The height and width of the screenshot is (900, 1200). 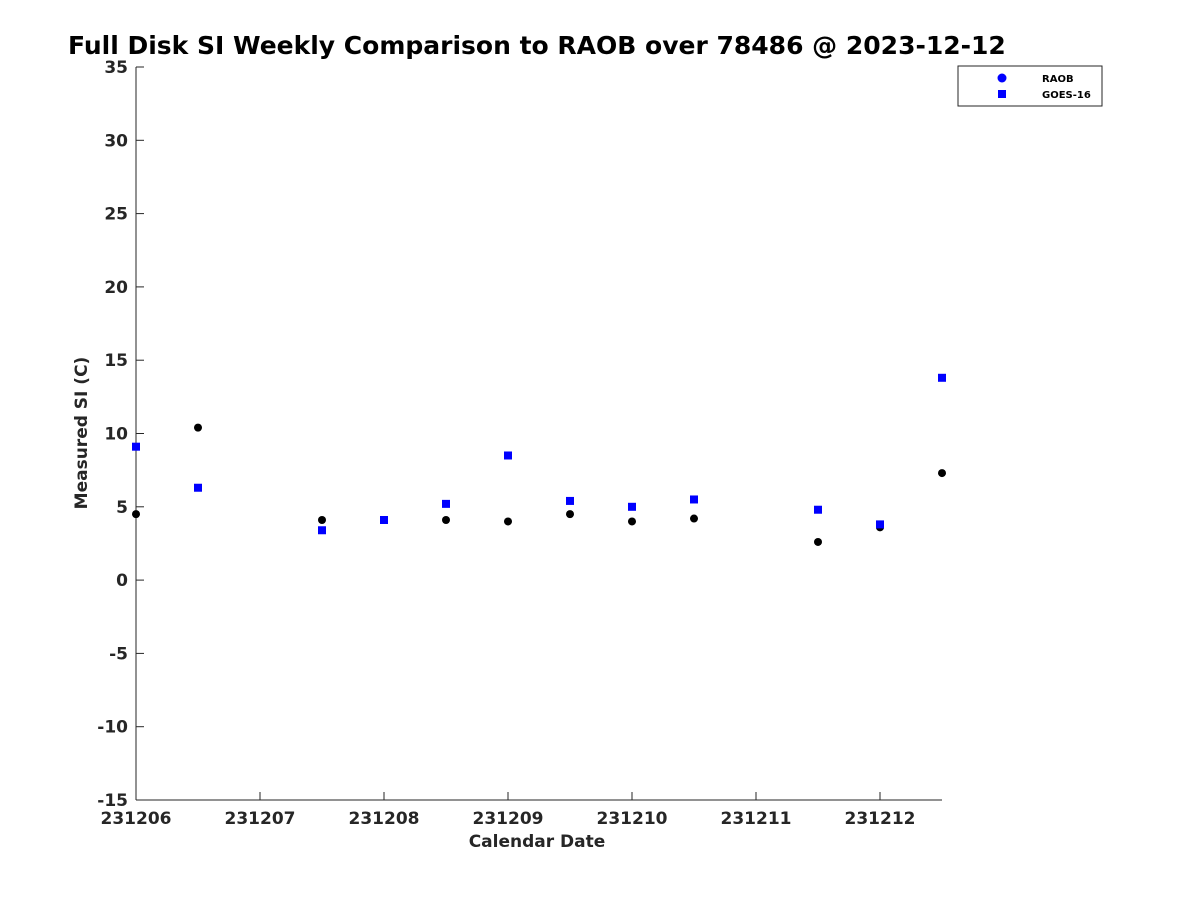 I want to click on legend: RAOB GOES-16, so click(x=1030, y=86).